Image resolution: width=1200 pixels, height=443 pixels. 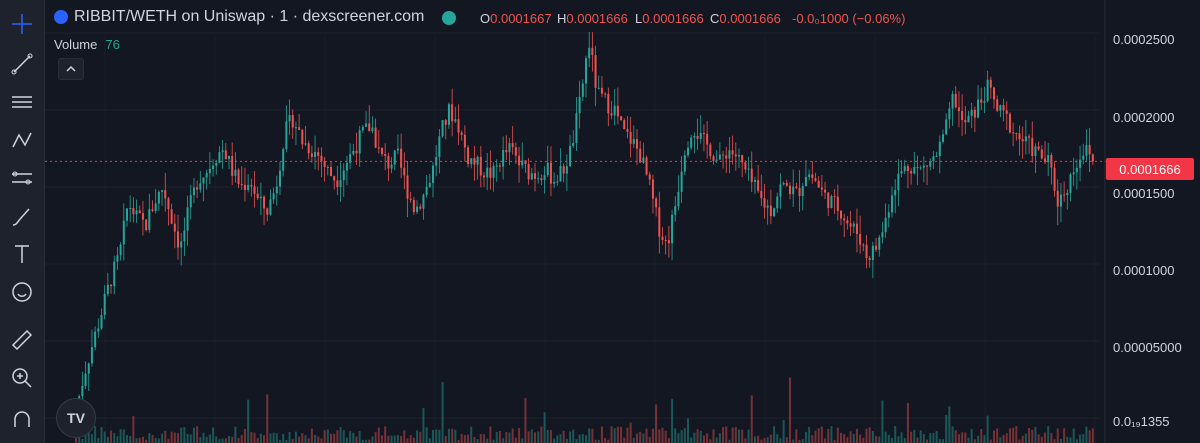 I want to click on ruler-tool, so click(x=22, y=340).